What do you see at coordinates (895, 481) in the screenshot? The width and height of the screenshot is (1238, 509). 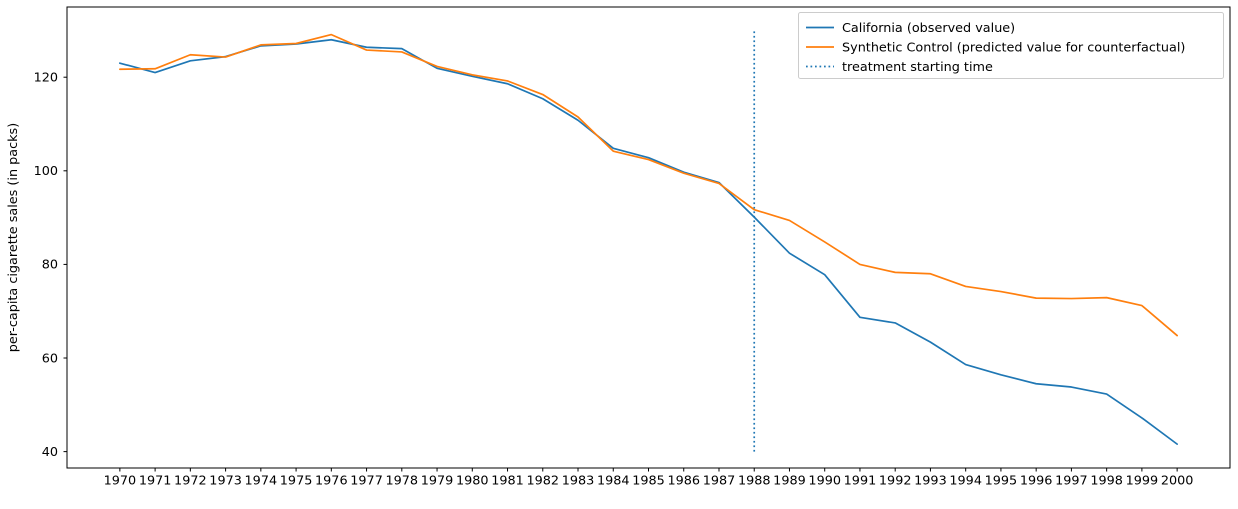 I see `x-tick-label: 1992` at bounding box center [895, 481].